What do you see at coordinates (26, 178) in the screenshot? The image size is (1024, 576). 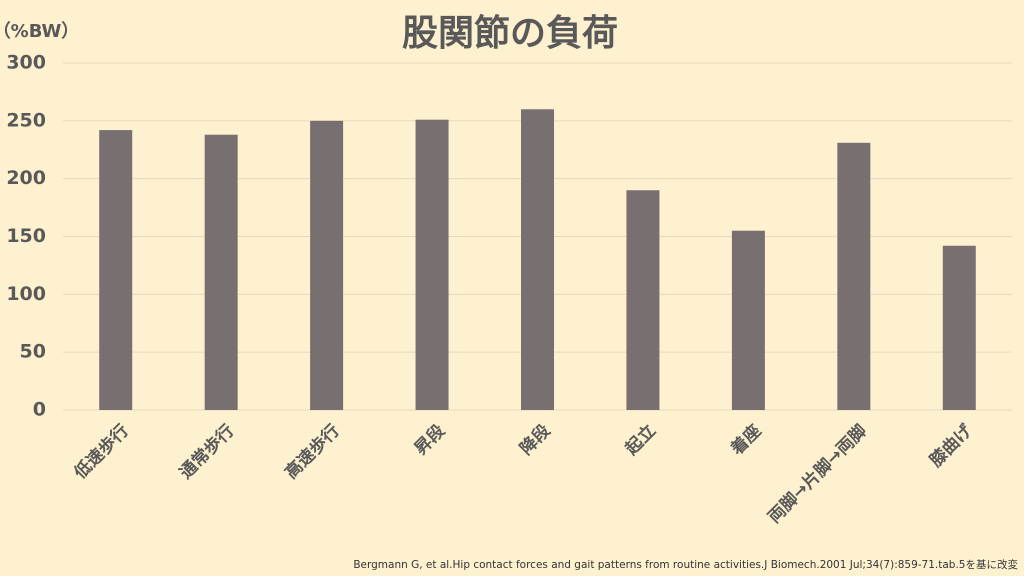 I see `y-tick-label: 200` at bounding box center [26, 178].